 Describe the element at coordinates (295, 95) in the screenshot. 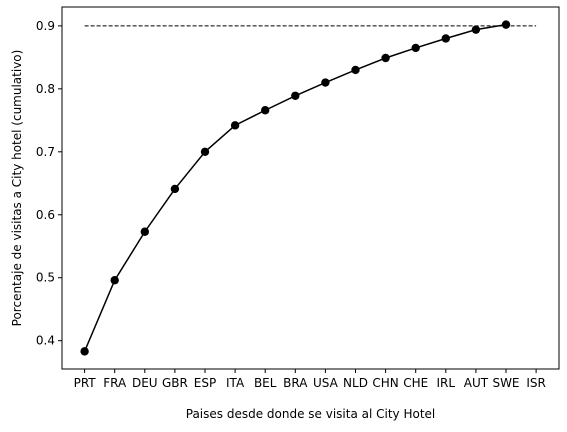

I see `data-point-bra` at that location.